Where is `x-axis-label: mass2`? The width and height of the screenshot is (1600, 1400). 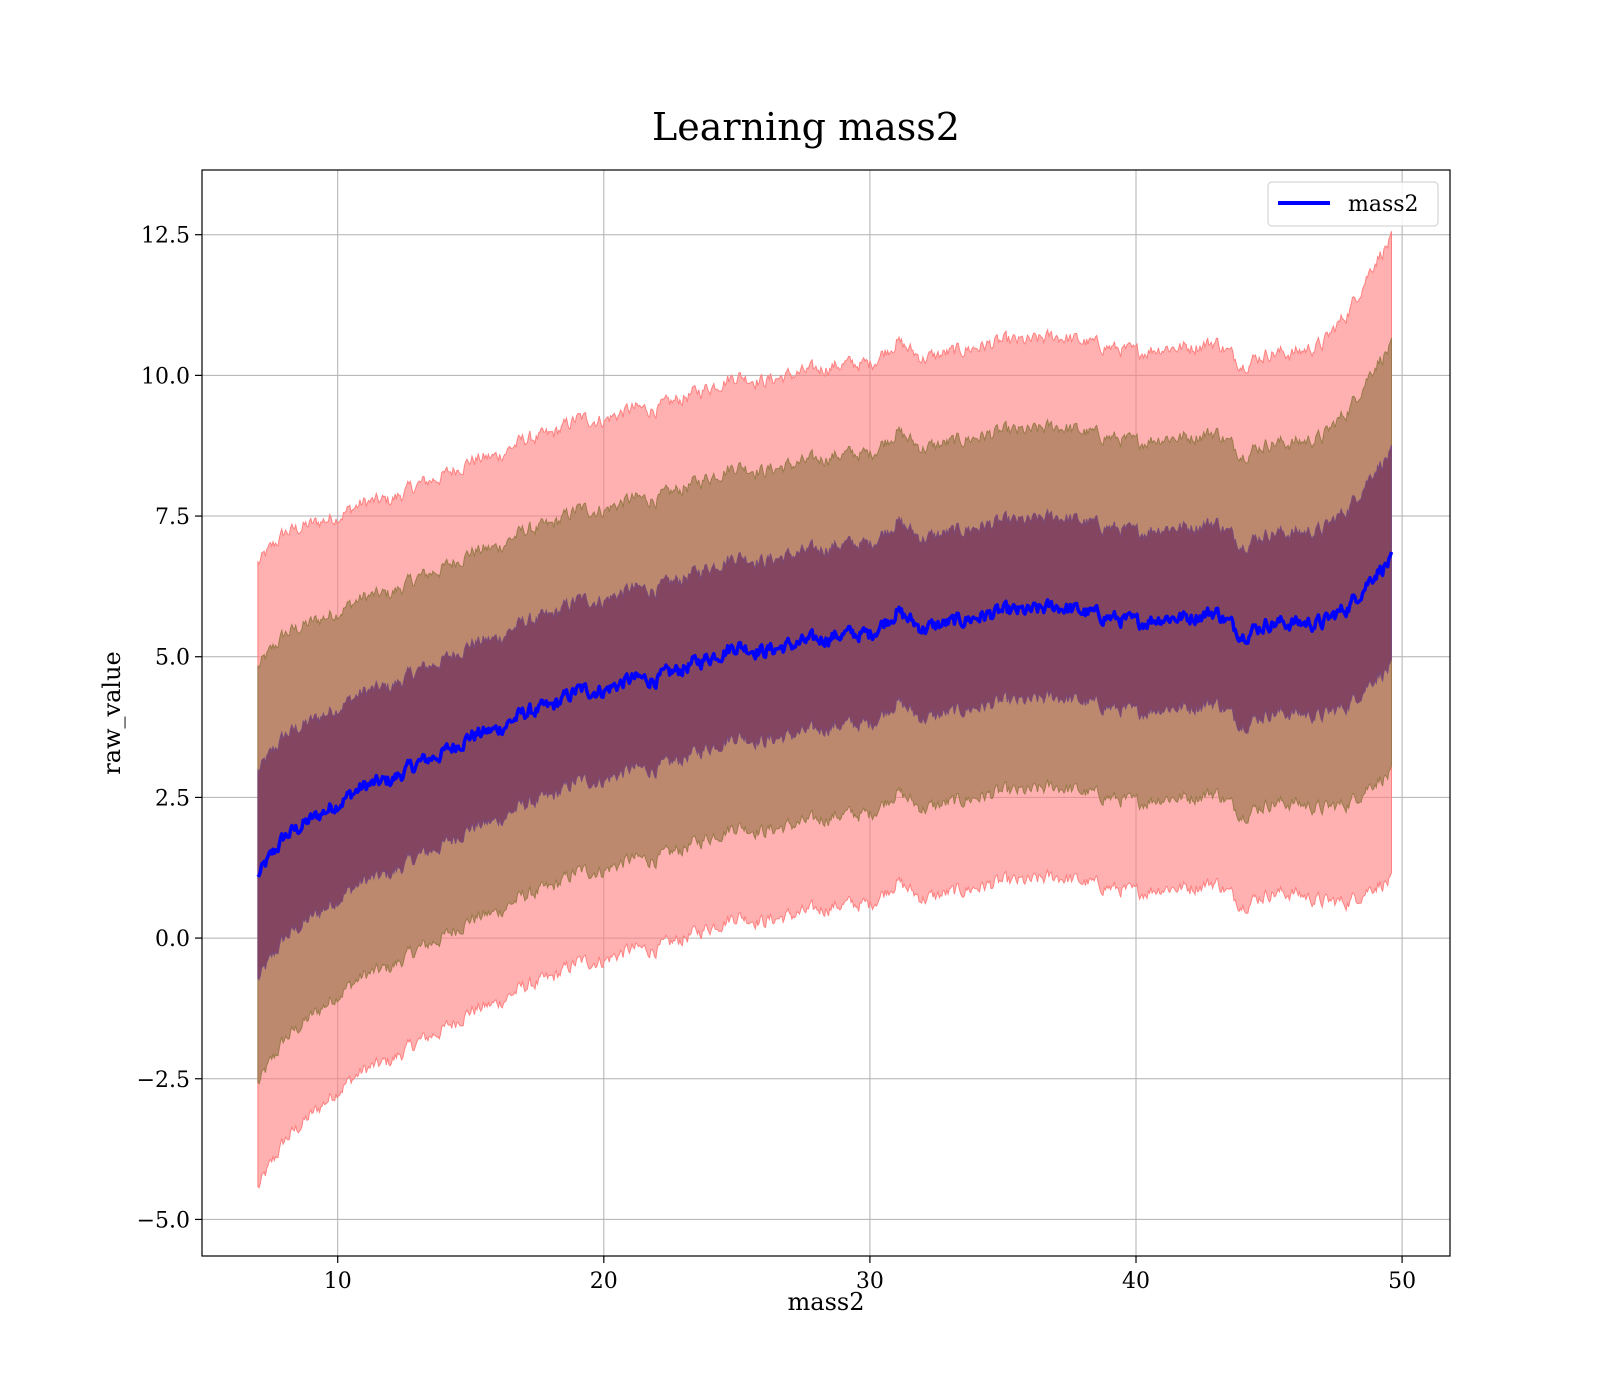
x-axis-label: mass2 is located at coordinates (826, 1302).